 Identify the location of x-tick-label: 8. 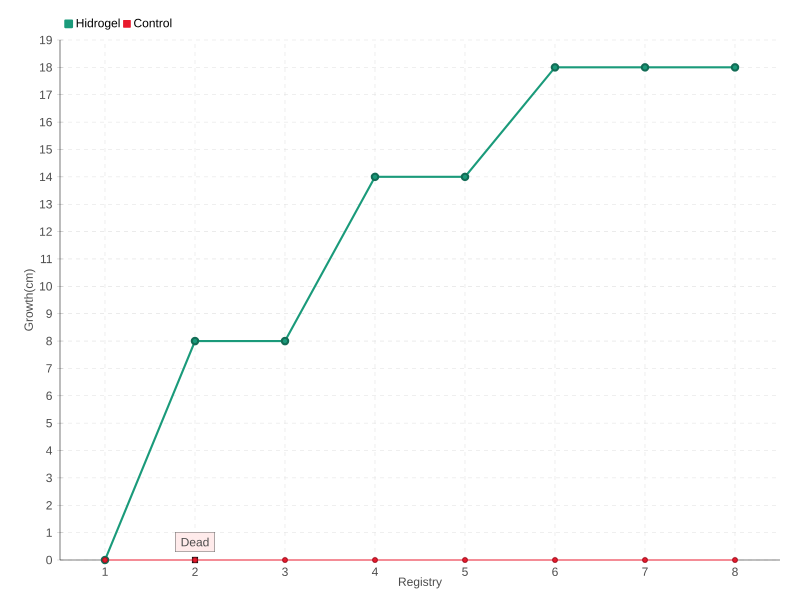
(735, 572).